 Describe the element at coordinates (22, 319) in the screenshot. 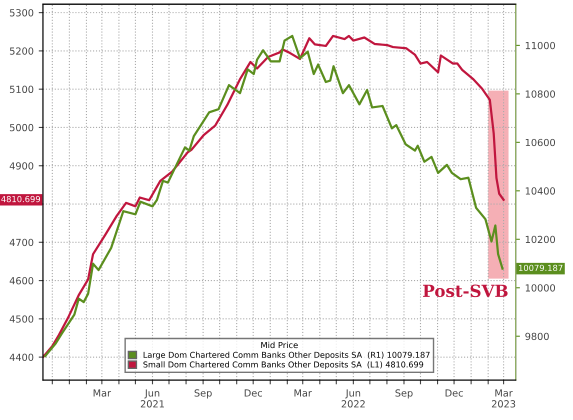

I see `y-tick-label: 4500` at that location.